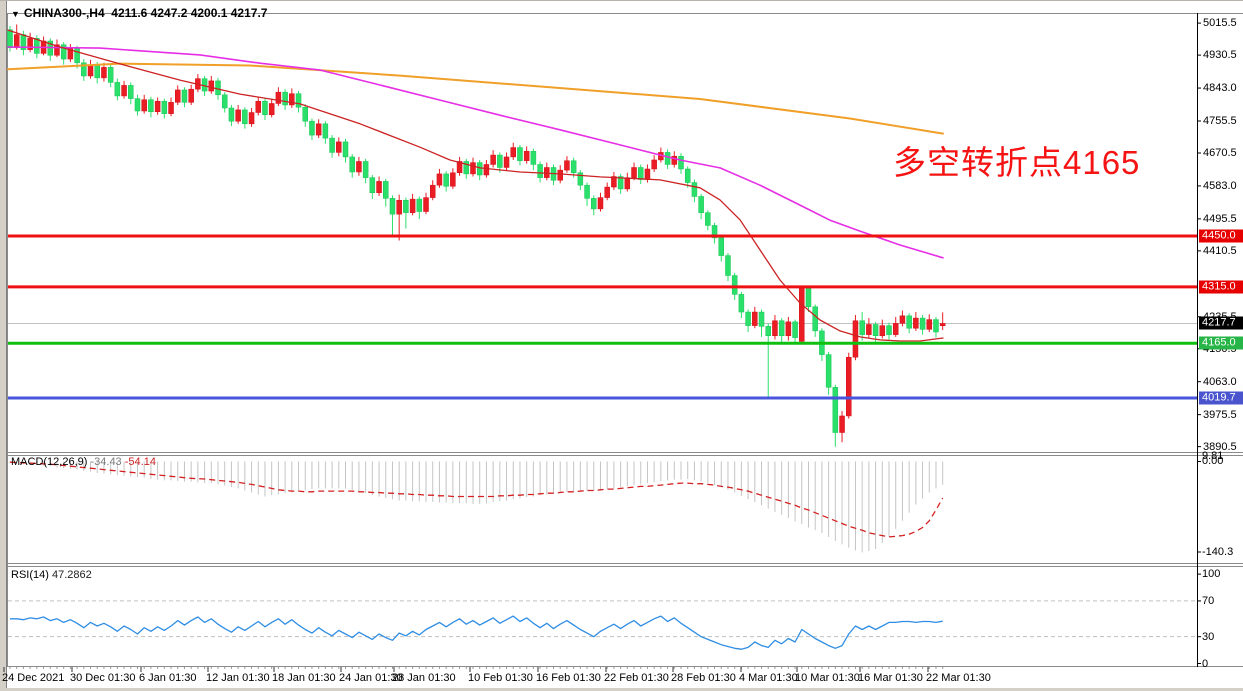 The width and height of the screenshot is (1243, 691). What do you see at coordinates (1220, 414) in the screenshot?
I see `price-tick-label: 3975.5` at bounding box center [1220, 414].